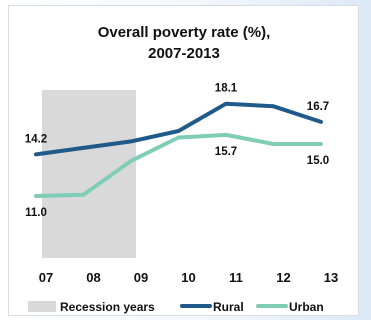 The width and height of the screenshot is (371, 320). I want to click on recession-band, so click(89, 174).